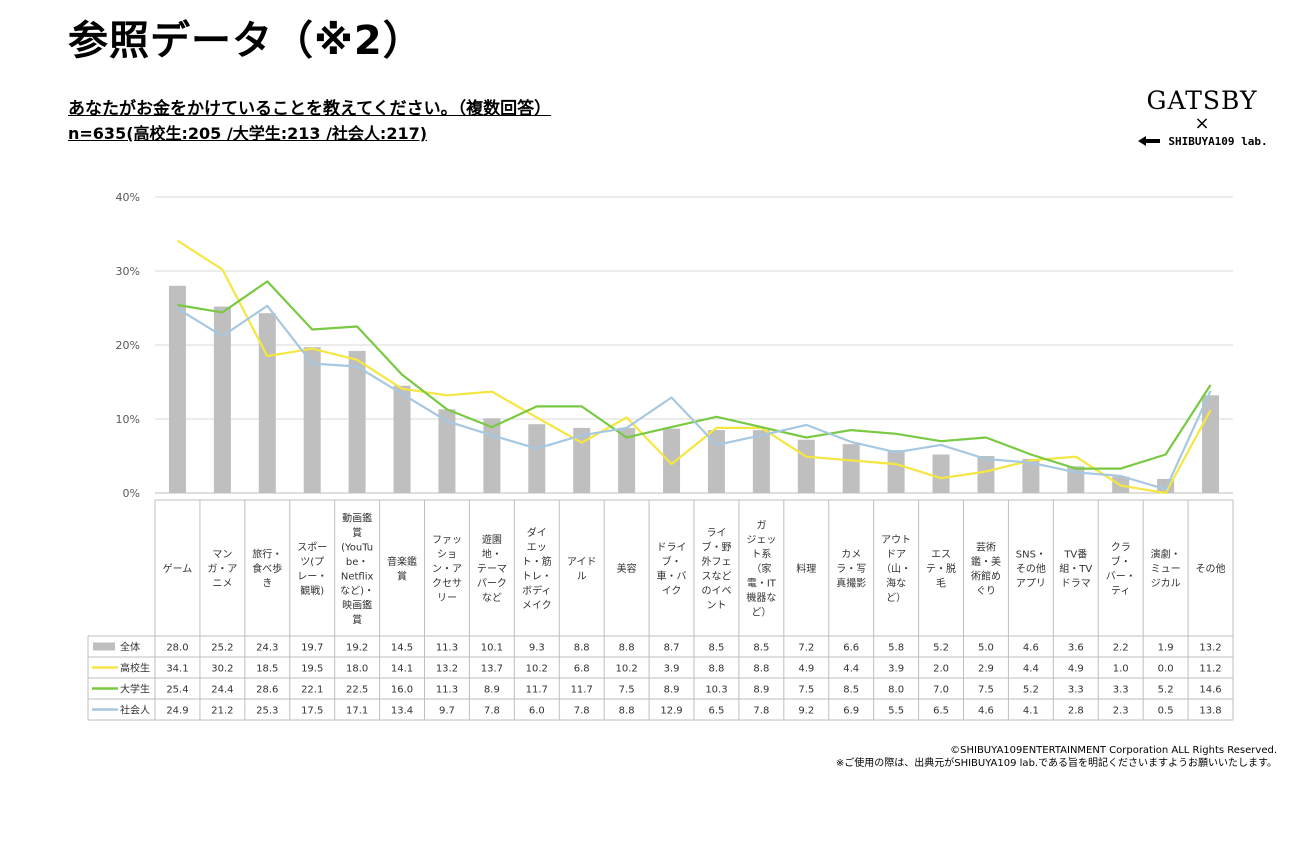 The height and width of the screenshot is (851, 1289). I want to click on category-label: ニメ, so click(222, 584).